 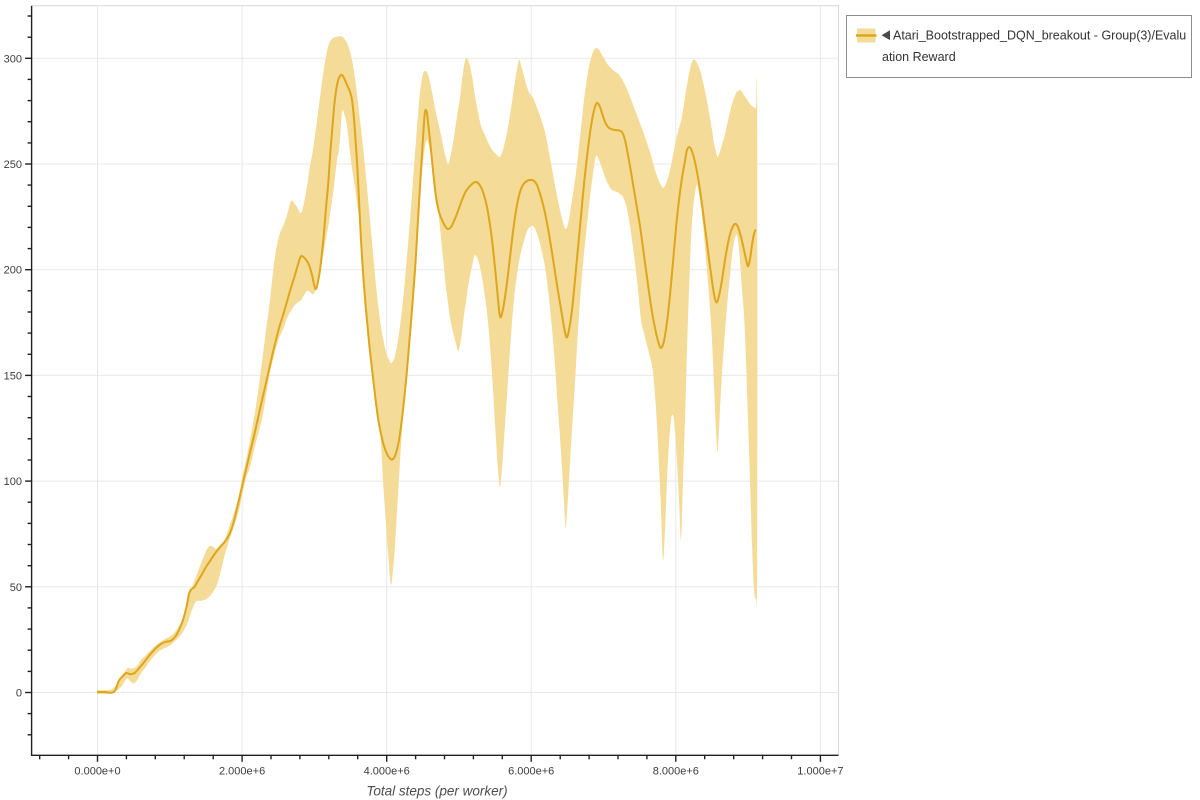 I want to click on svg-text: Total steps (per worker), so click(x=436, y=791).